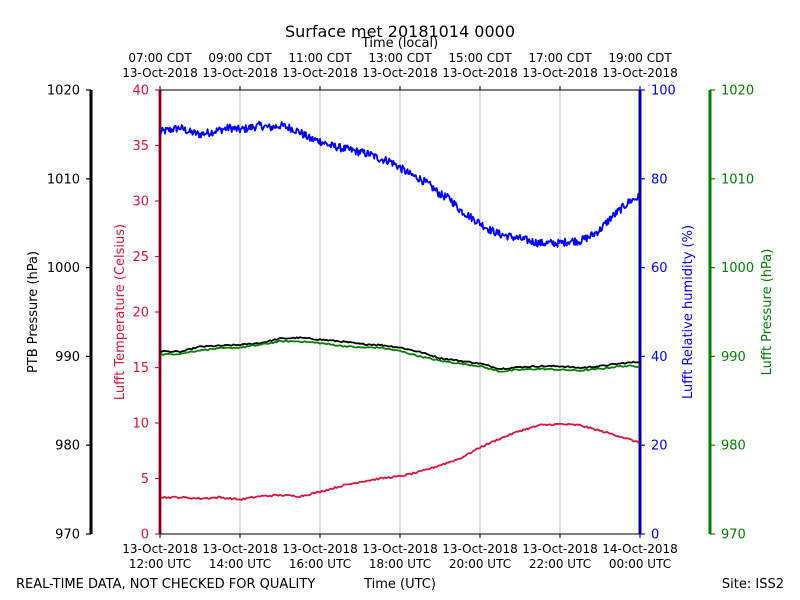 Image resolution: width=800 pixels, height=600 pixels. I want to click on axis-tick-label: 35, so click(140, 146).